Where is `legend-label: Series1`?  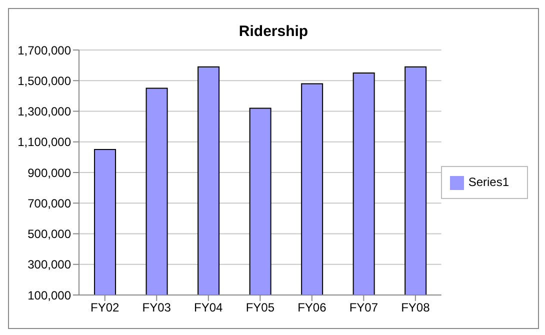 legend-label: Series1 is located at coordinates (488, 182).